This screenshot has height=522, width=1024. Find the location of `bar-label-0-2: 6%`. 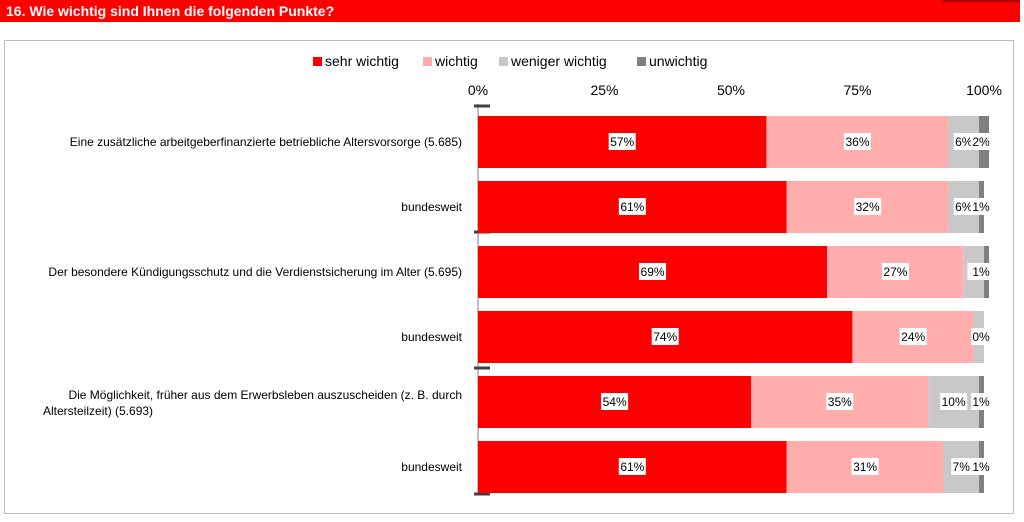

bar-label-0-2: 6% is located at coordinates (964, 142).